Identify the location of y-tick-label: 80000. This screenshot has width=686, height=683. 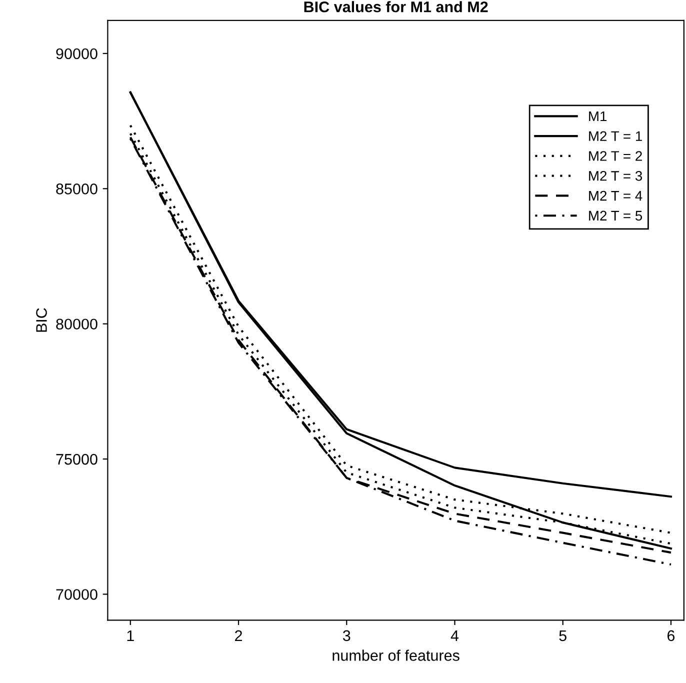
(77, 324).